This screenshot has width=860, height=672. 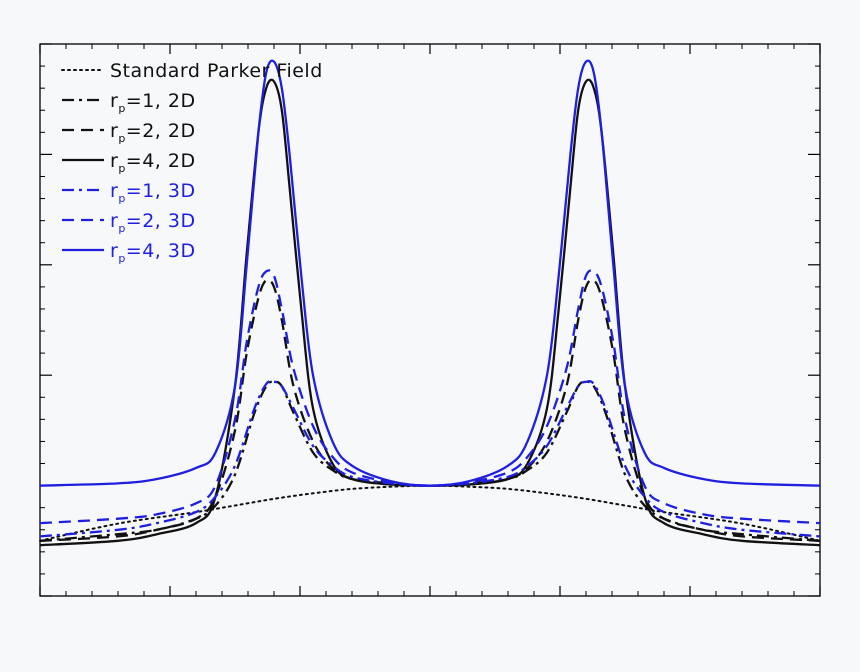 I want to click on legend-label-1: rp=1, 2D, so click(x=153, y=102).